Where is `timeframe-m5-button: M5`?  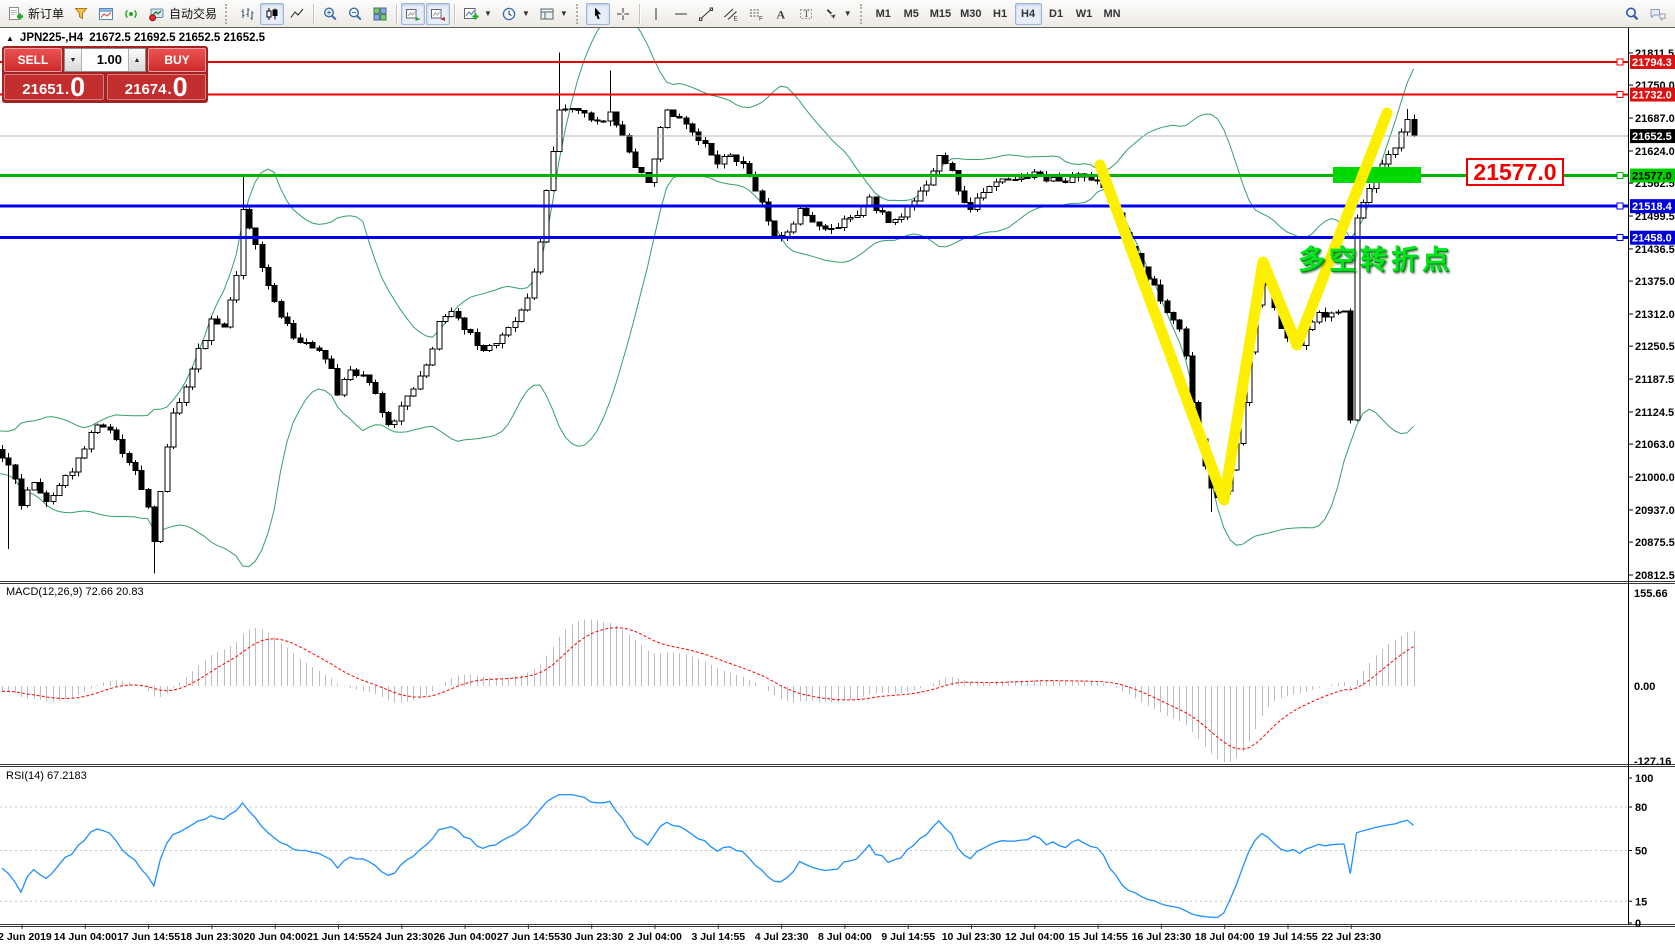
timeframe-m5-button: M5 is located at coordinates (911, 13).